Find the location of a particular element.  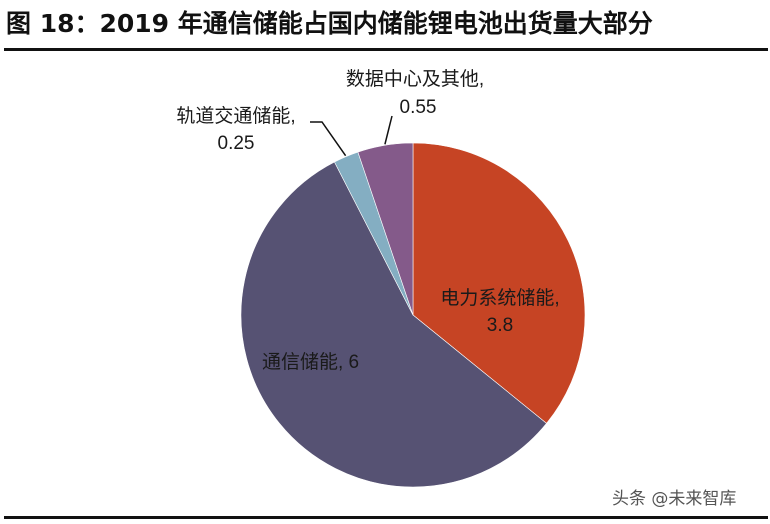

top-divider is located at coordinates (386, 49).